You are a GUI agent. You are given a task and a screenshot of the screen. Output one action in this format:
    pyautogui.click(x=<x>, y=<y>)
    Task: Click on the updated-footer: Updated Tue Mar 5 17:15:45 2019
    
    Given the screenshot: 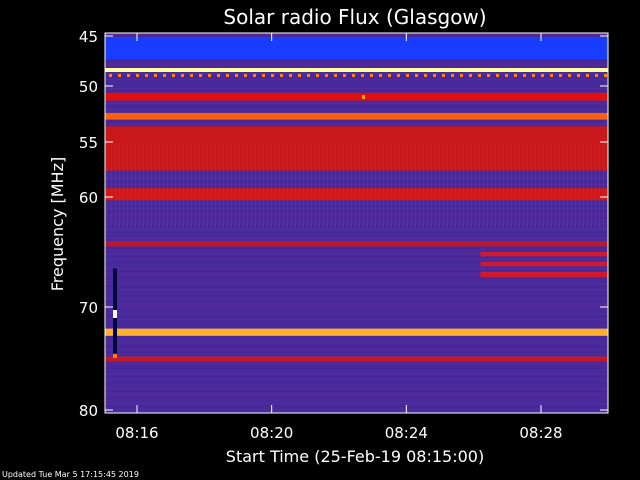 What is the action you would take?
    pyautogui.click(x=70, y=474)
    